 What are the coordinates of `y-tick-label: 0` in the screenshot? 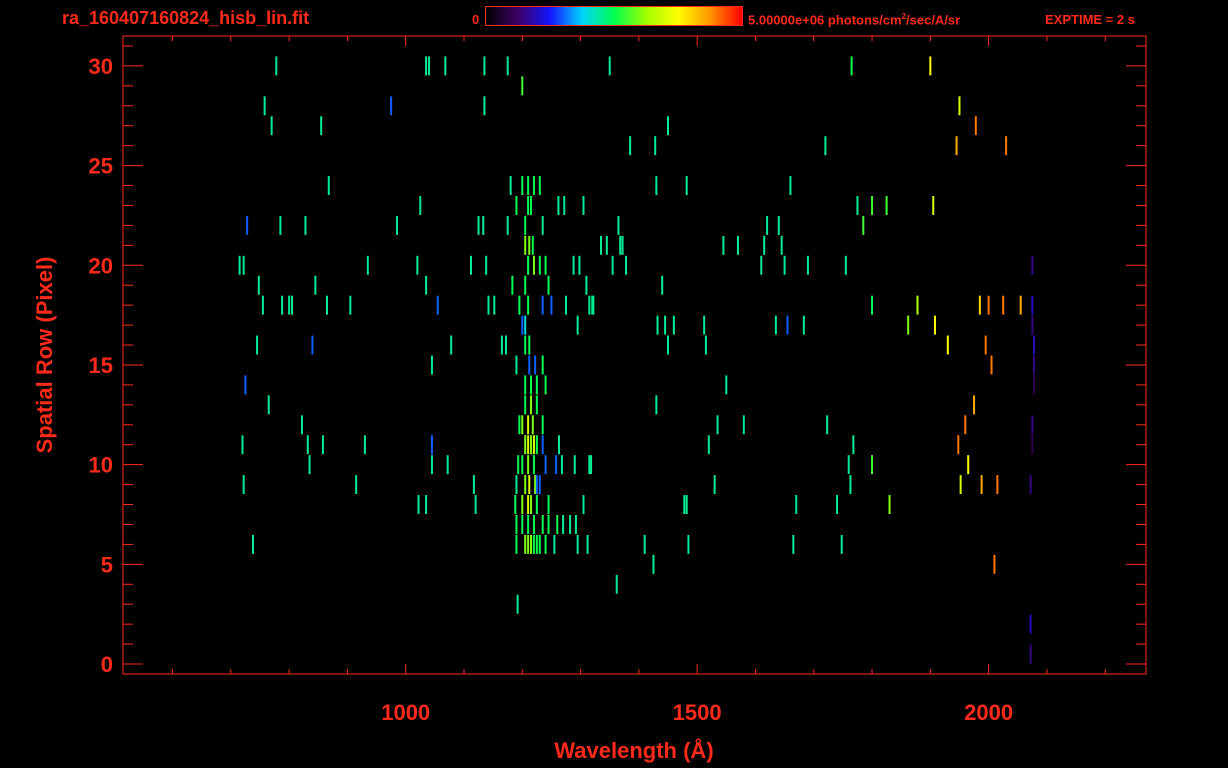 It's located at (107, 664).